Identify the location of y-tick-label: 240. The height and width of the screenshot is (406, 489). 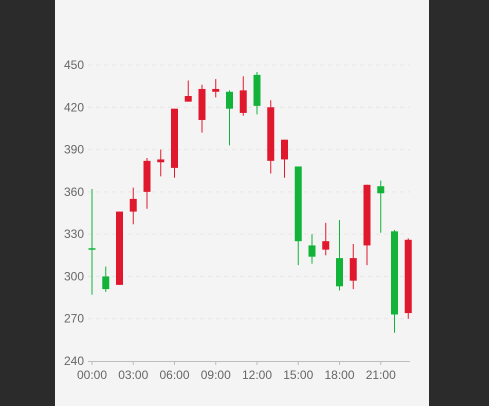
(74, 361).